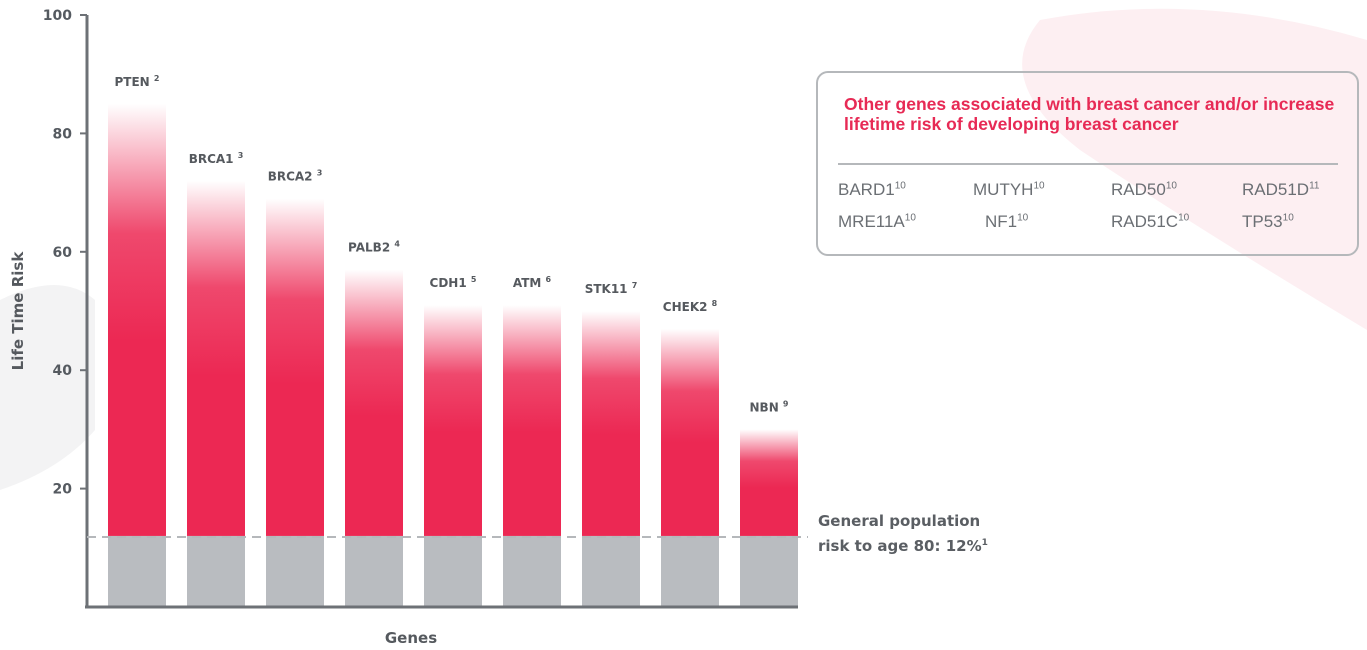 This screenshot has width=1367, height=650. Describe the element at coordinates (866, 189) in the screenshot. I see `gene-name: BARD1` at that location.